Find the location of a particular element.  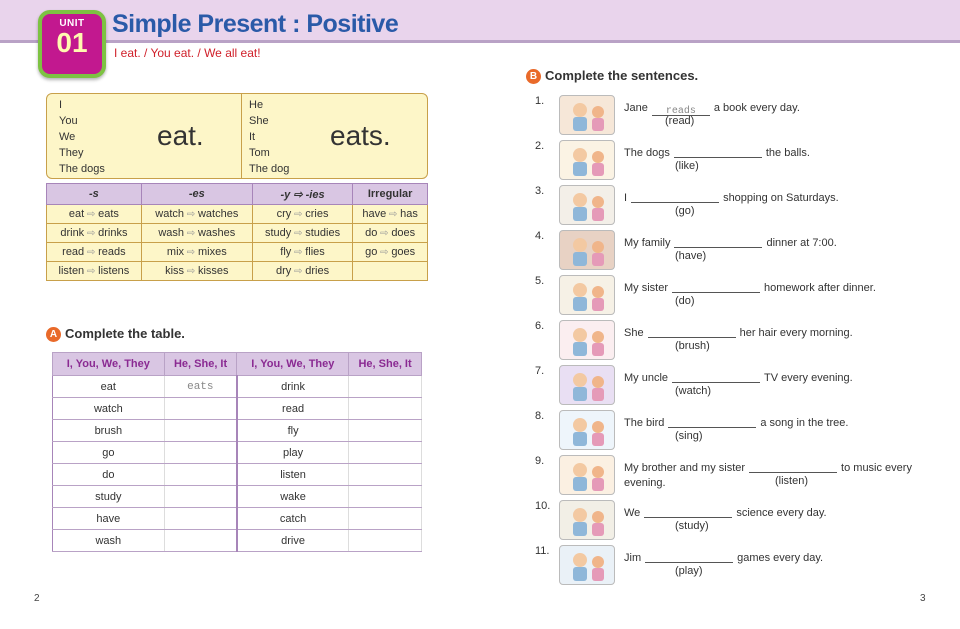

item-number: 3. is located at coordinates (540, 191).